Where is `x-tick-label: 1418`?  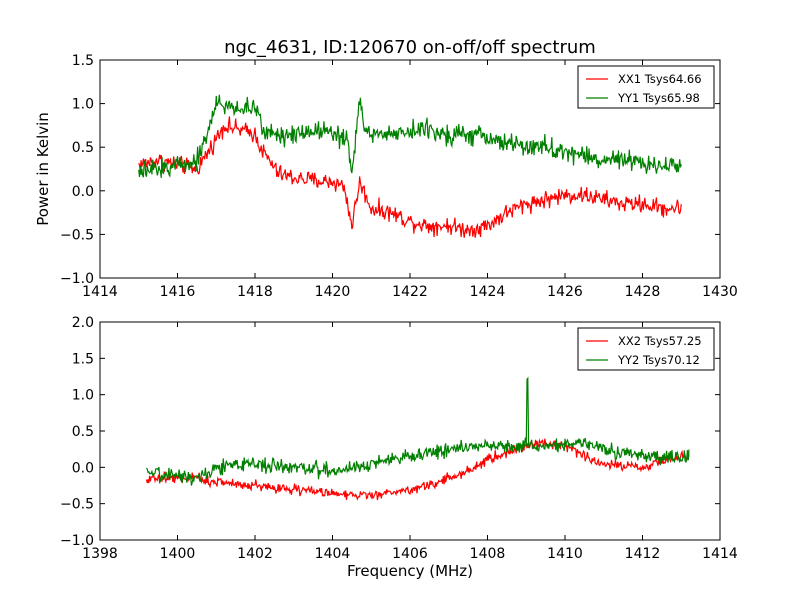 x-tick-label: 1418 is located at coordinates (255, 292).